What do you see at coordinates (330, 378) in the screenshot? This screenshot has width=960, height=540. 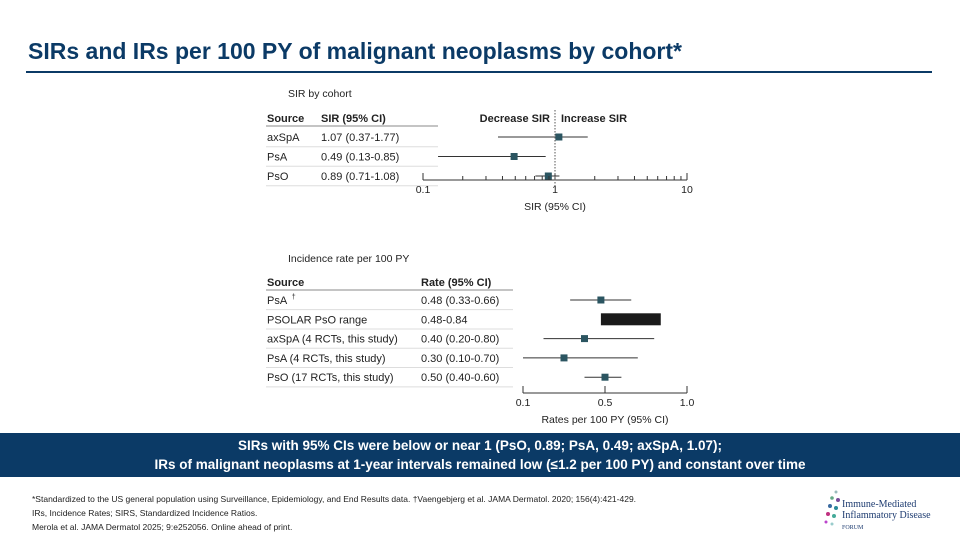 I see `row-source: PsO (17 RCTs, this study)` at bounding box center [330, 378].